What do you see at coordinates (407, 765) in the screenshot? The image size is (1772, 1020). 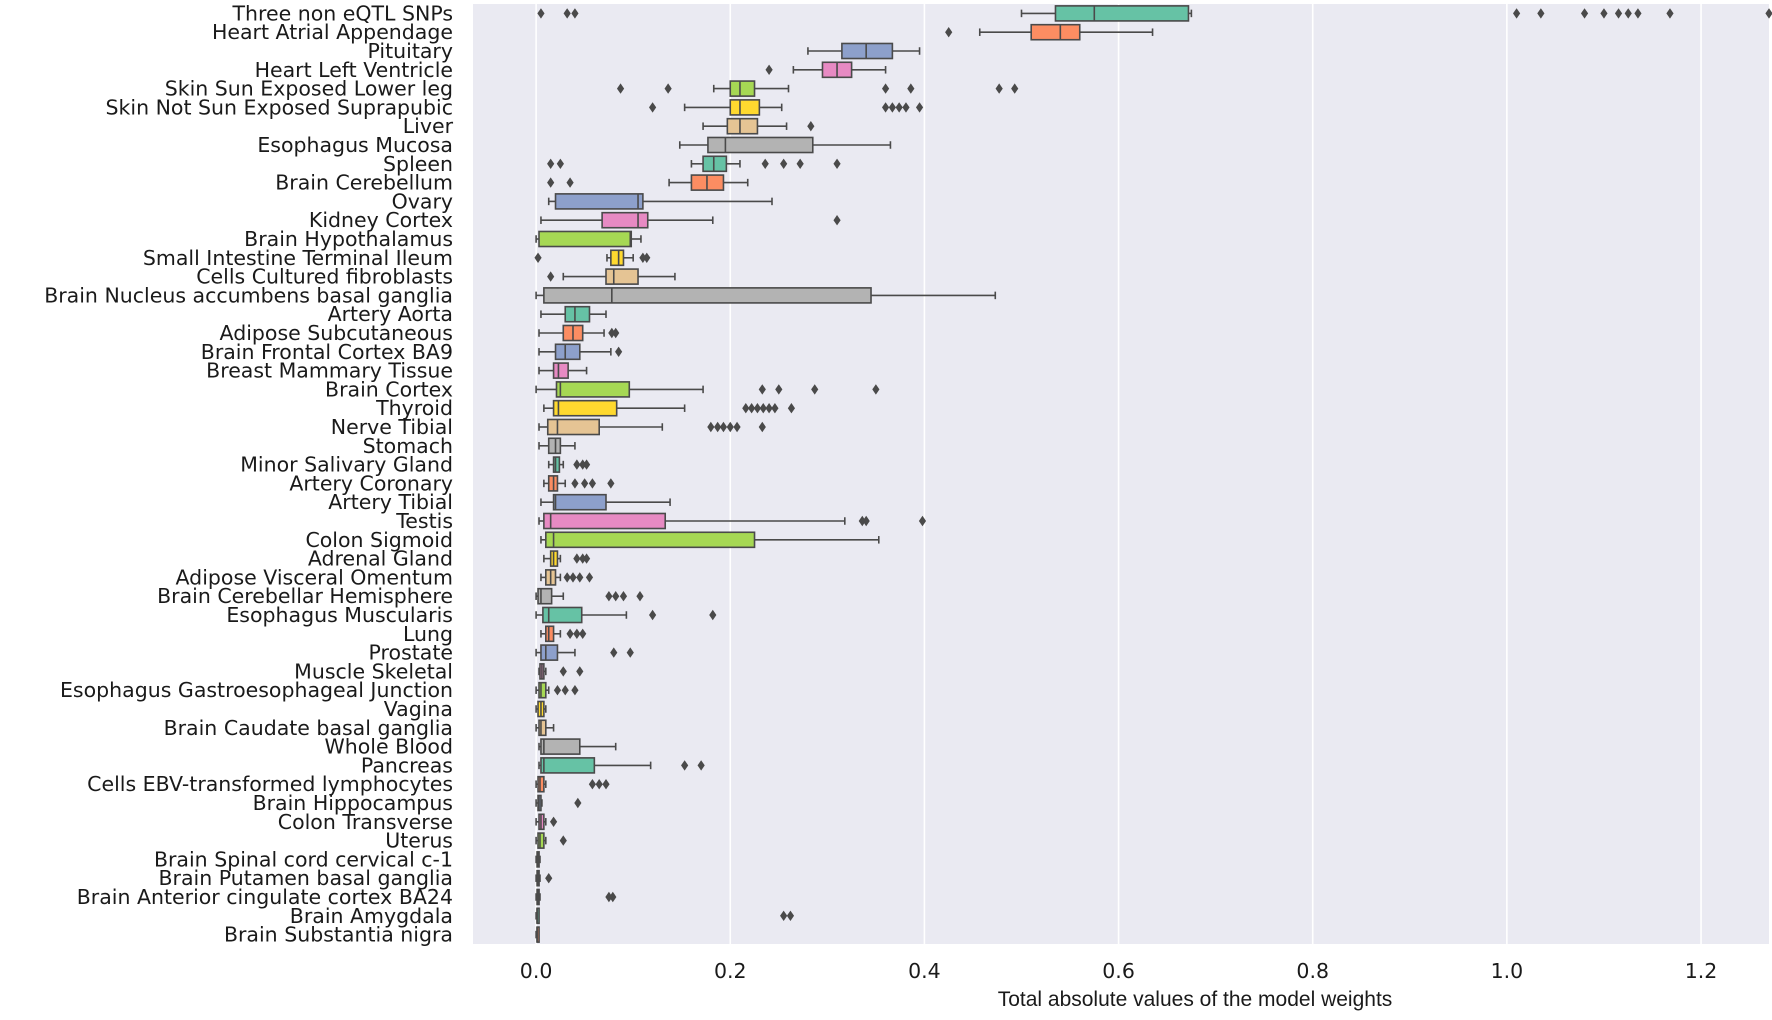 I see `category-label: Pancreas` at bounding box center [407, 765].